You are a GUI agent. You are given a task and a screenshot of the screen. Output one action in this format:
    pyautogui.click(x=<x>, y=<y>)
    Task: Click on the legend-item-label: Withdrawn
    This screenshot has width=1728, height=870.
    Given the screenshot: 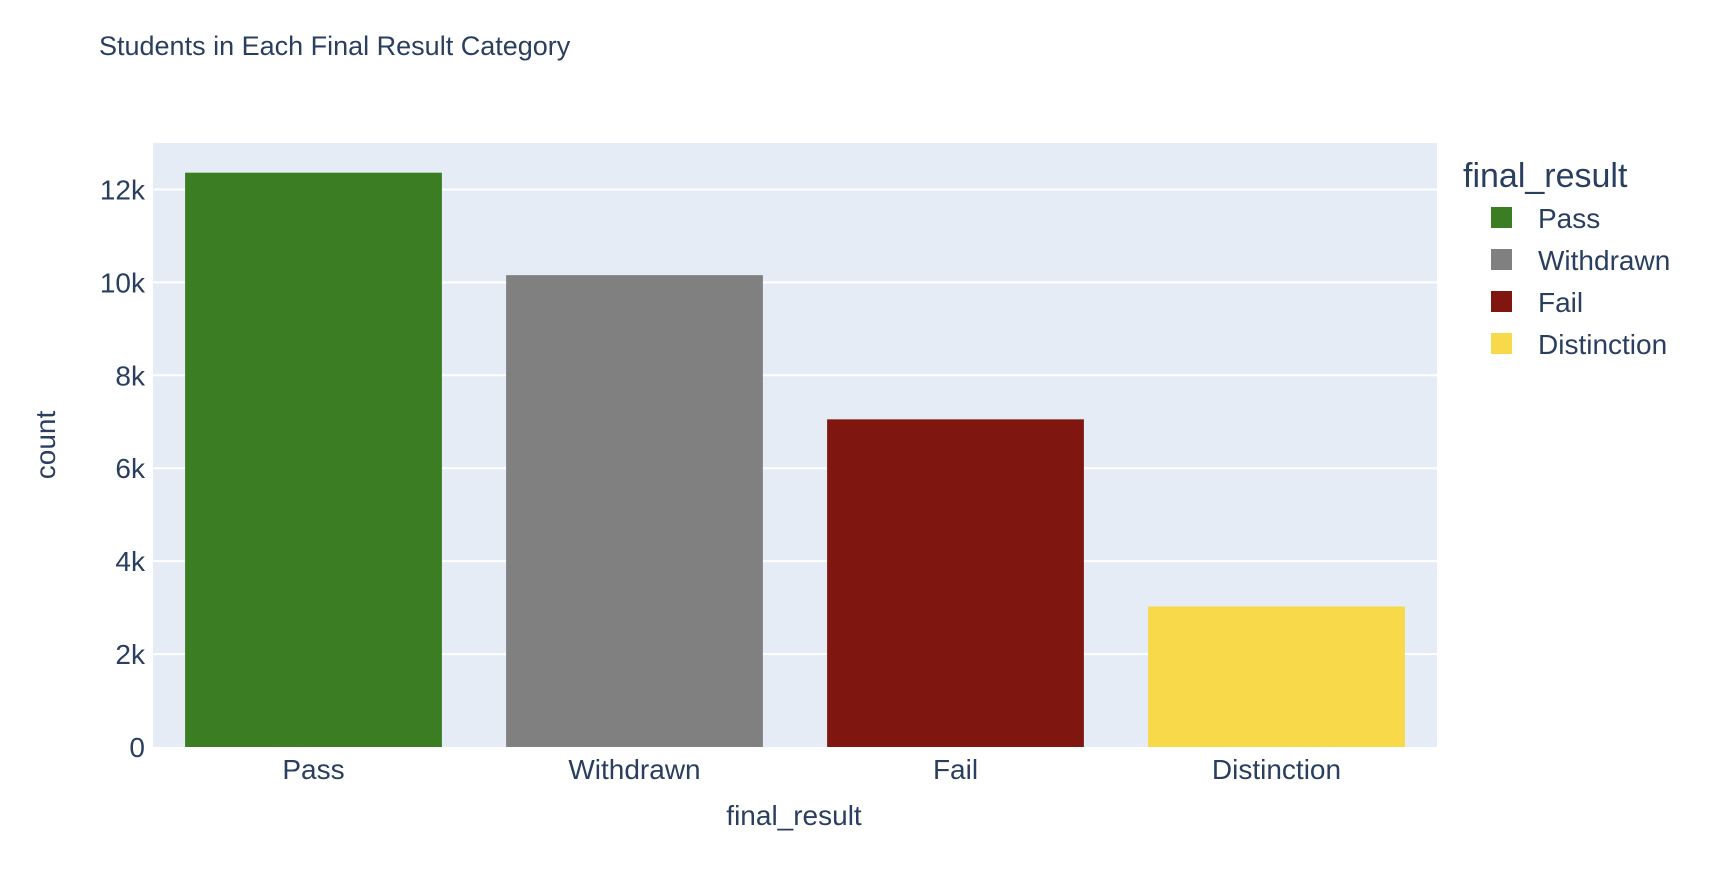 What is the action you would take?
    pyautogui.click(x=1604, y=260)
    